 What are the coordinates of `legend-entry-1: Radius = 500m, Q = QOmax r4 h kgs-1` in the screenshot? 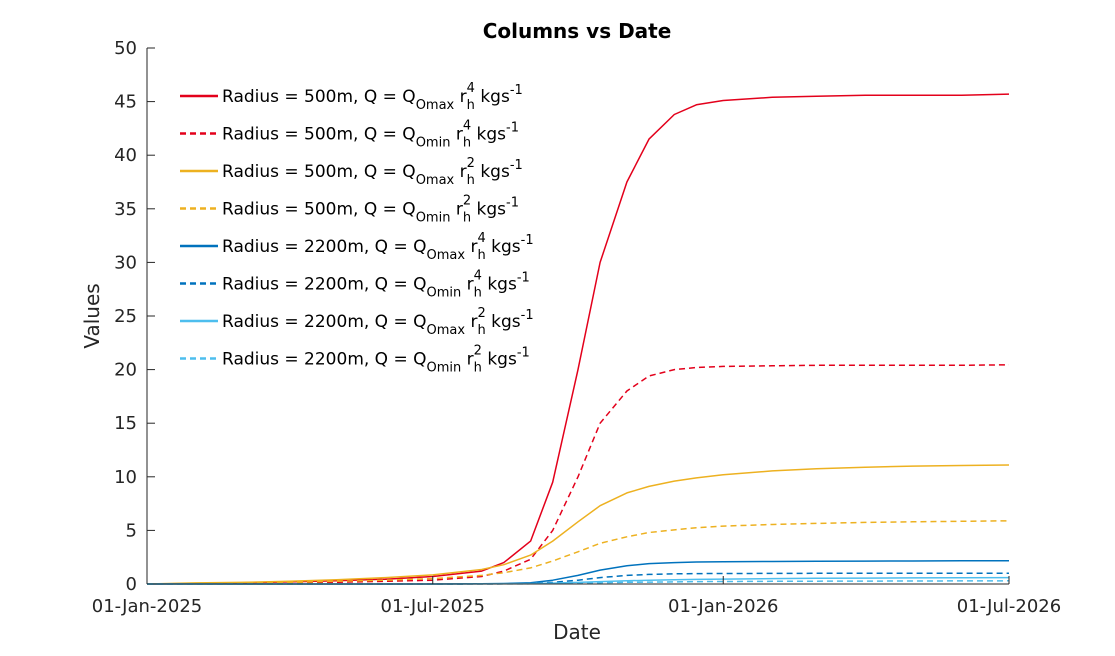 It's located at (351, 97).